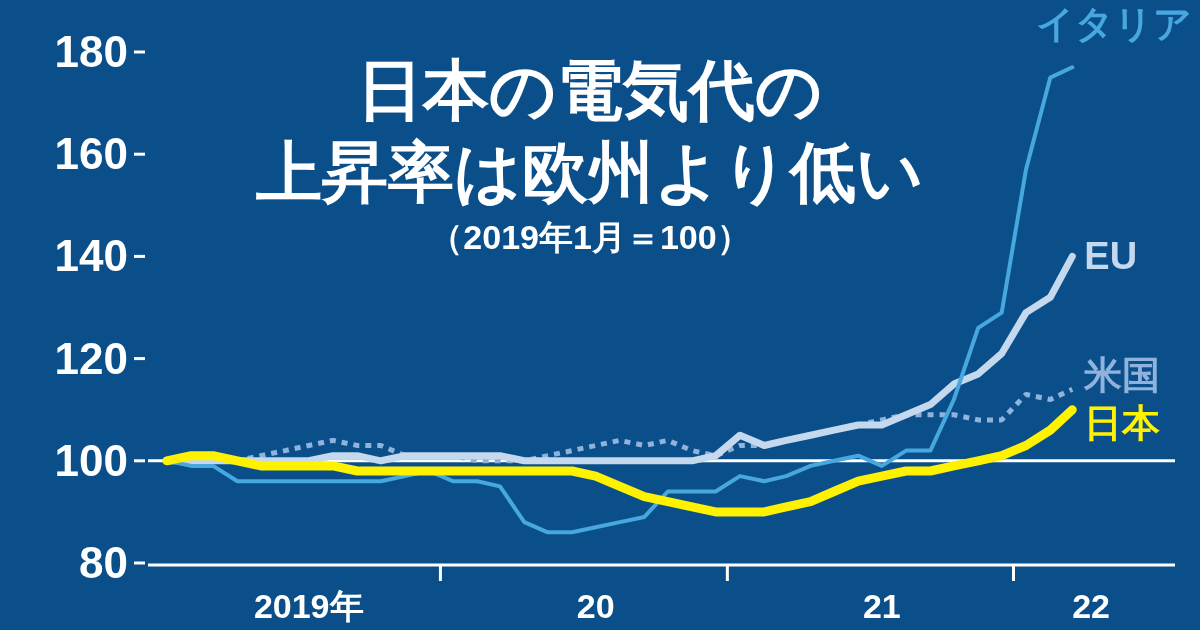 This screenshot has width=1200, height=630. What do you see at coordinates (308, 606) in the screenshot?
I see `x-tick-label: 2019年` at bounding box center [308, 606].